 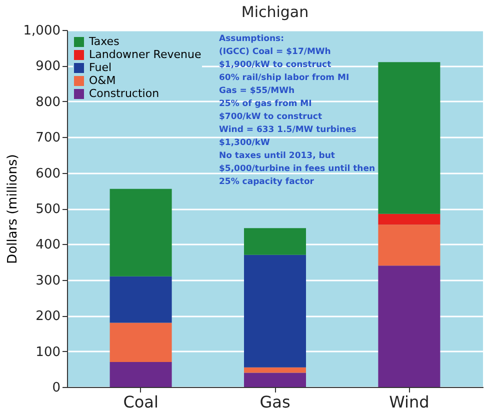 What do you see at coordinates (140, 402) in the screenshot?
I see `x-tick-label: Coal` at bounding box center [140, 402].